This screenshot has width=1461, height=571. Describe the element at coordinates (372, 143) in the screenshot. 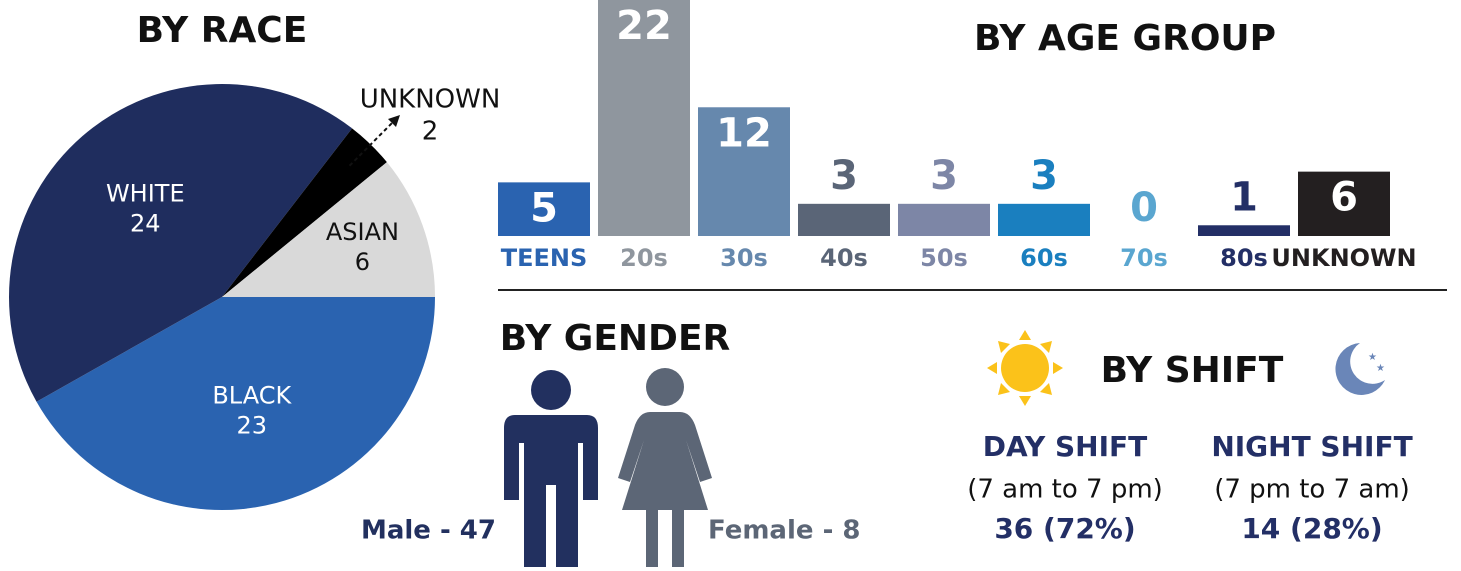

I see `leader-line` at that location.